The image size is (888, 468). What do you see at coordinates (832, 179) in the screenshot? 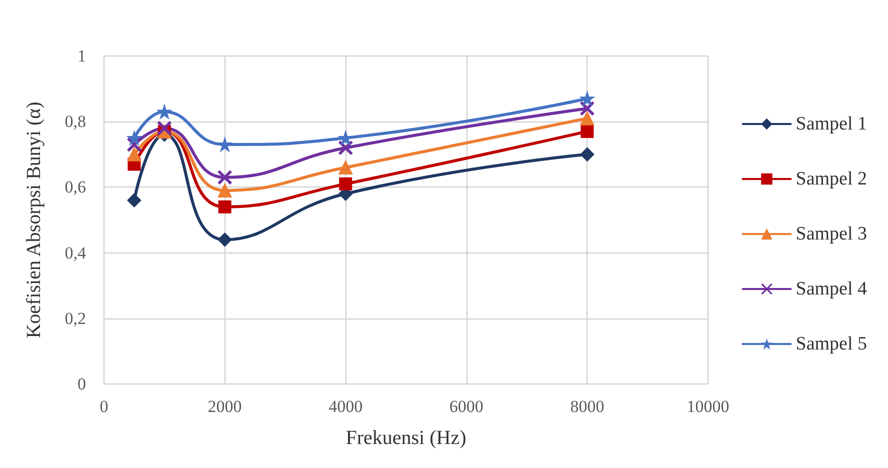
I see `legend-label: Sampel 2` at bounding box center [832, 179].